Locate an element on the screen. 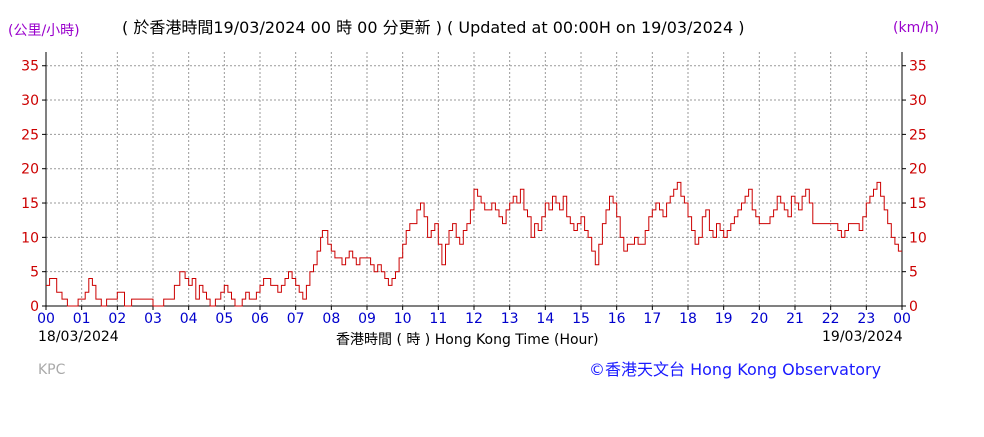 The width and height of the screenshot is (984, 437). y-tick-label-left: 35 is located at coordinates (30, 67).